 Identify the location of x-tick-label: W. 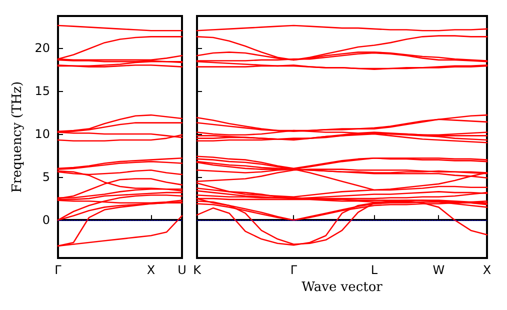
(438, 270).